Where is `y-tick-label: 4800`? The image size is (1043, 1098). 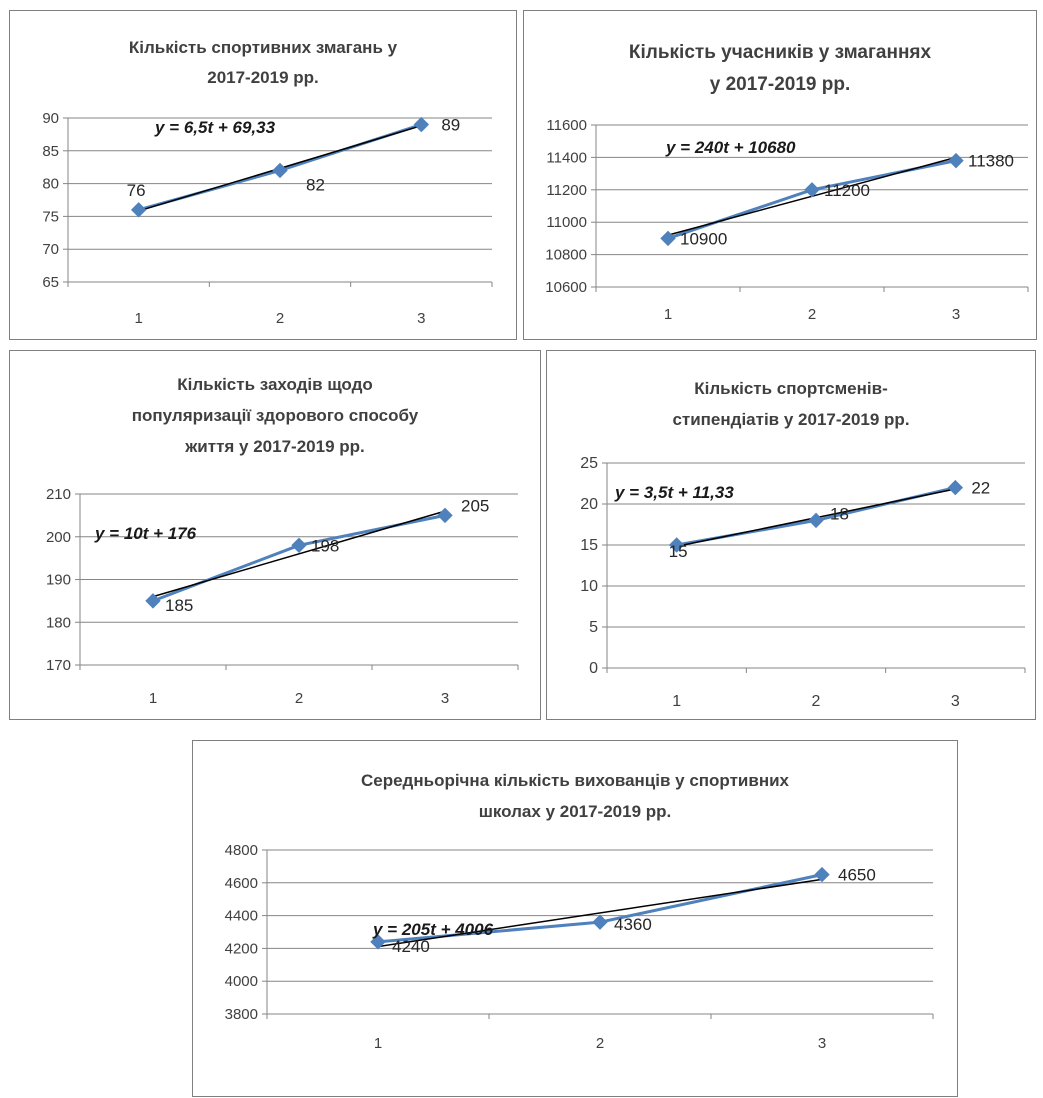 y-tick-label: 4800 is located at coordinates (241, 850).